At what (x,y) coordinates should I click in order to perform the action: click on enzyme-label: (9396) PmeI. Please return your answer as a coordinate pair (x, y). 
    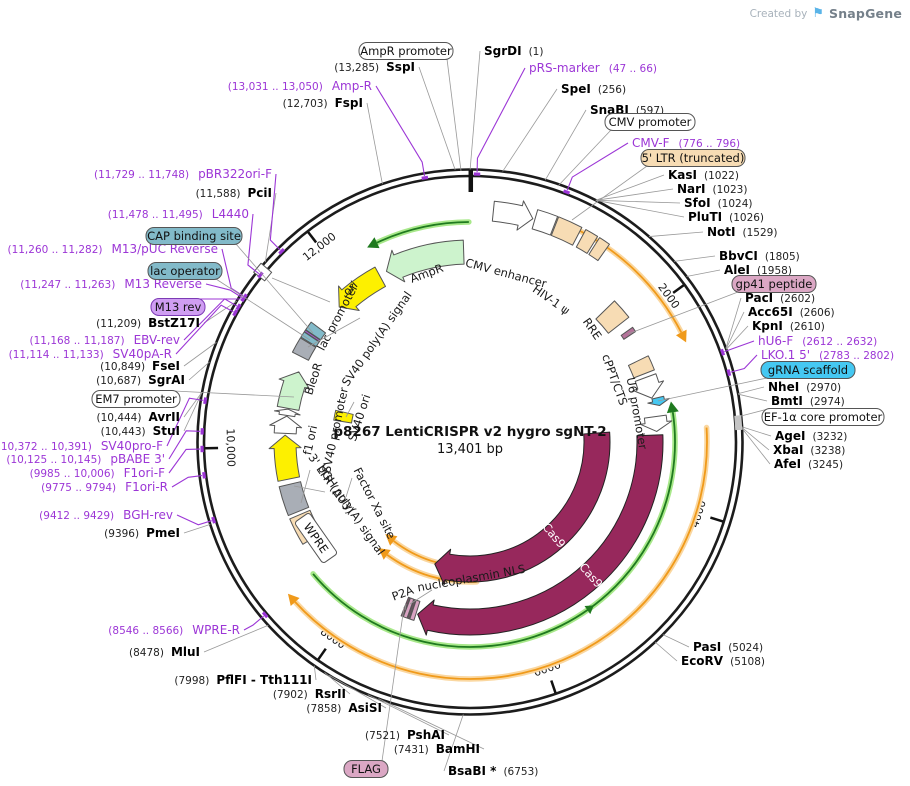
    Looking at the image, I should click on (142, 533).